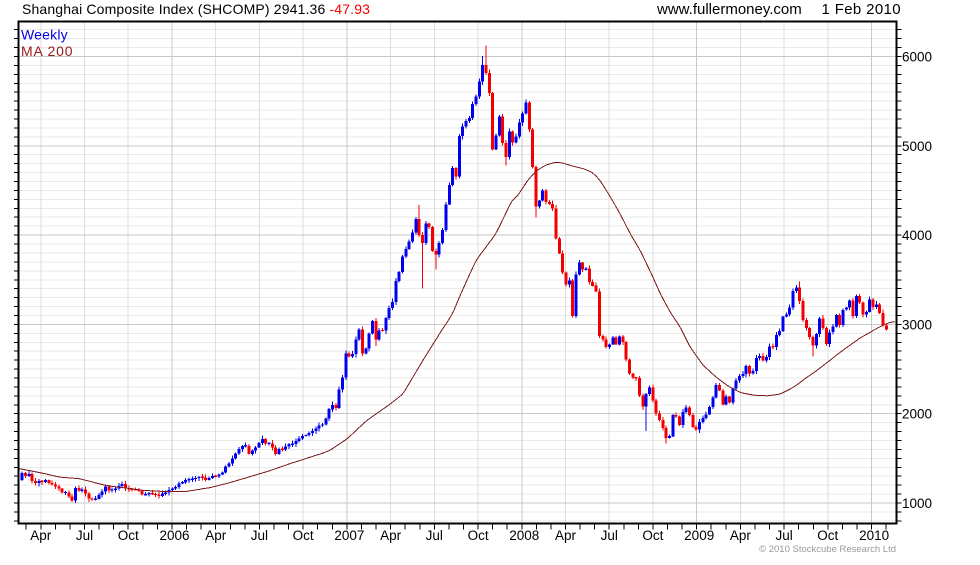 This screenshot has height=565, width=980. Describe the element at coordinates (729, 9) in the screenshot. I see `svg-text: www.fullermoney.com` at that location.